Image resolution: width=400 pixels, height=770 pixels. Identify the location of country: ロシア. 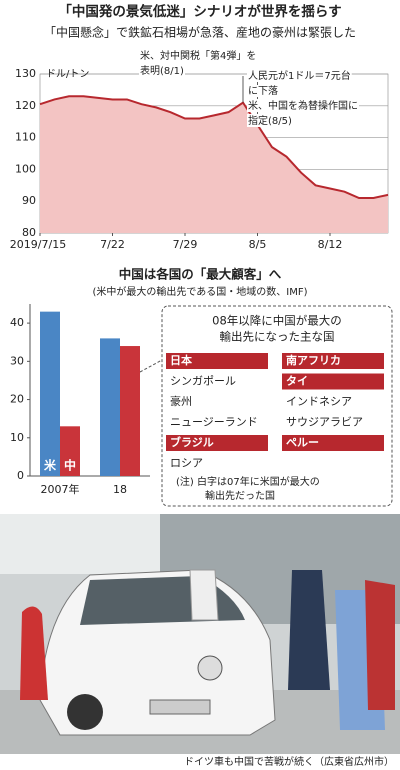
(186, 463).